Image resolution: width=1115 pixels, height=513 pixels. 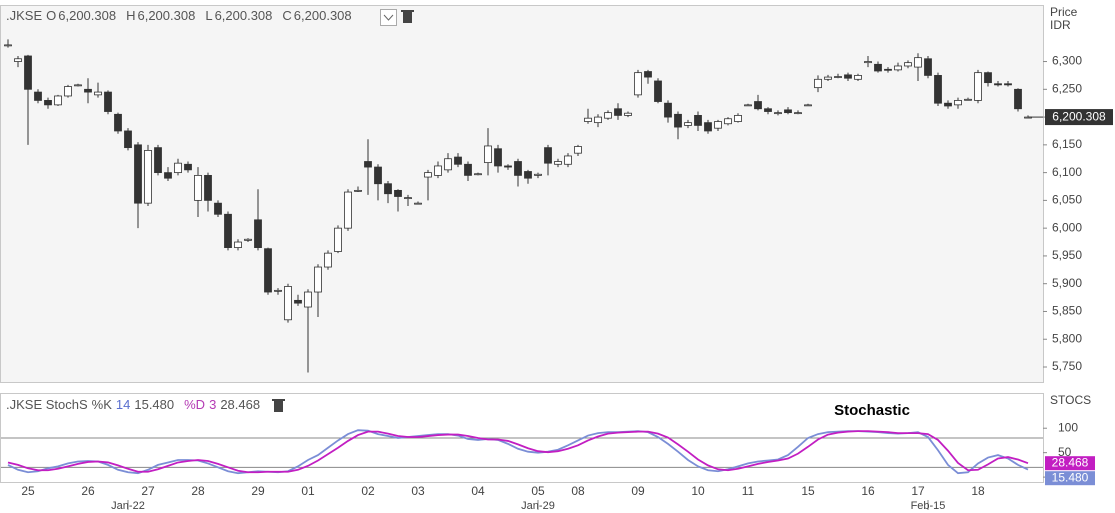 I want to click on x-tick-label: 27, so click(x=148, y=491).